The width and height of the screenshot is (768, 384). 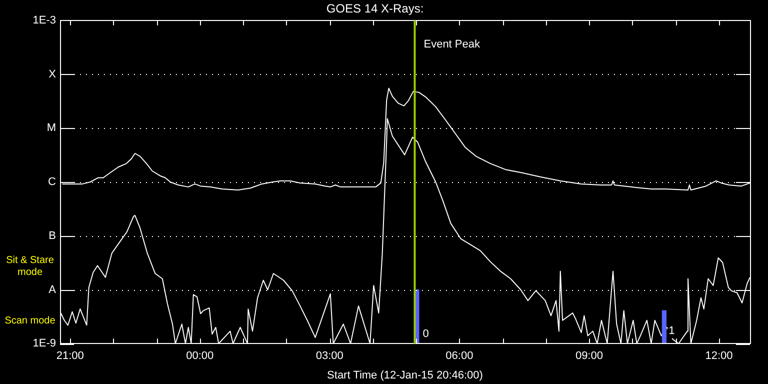 I want to click on x-tick-label: 09:00, so click(x=589, y=356).